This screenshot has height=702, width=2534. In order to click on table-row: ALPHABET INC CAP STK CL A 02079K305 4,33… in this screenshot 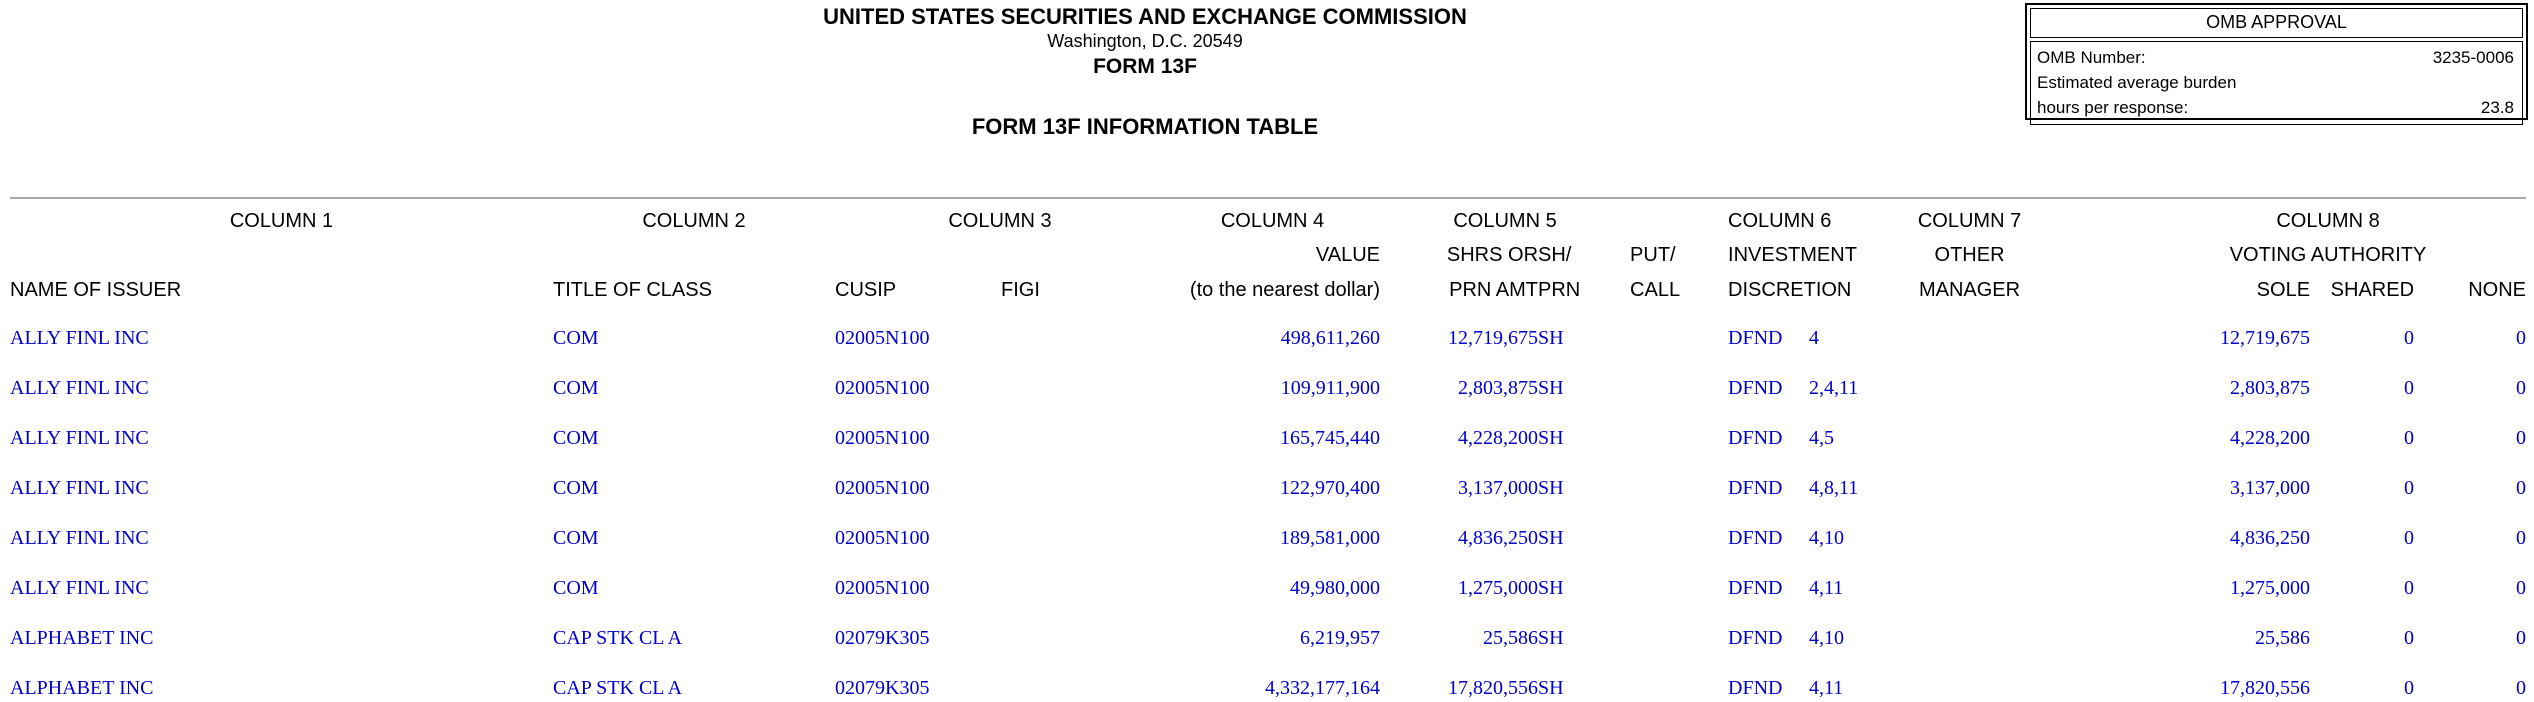, I will do `click(1268, 677)`.